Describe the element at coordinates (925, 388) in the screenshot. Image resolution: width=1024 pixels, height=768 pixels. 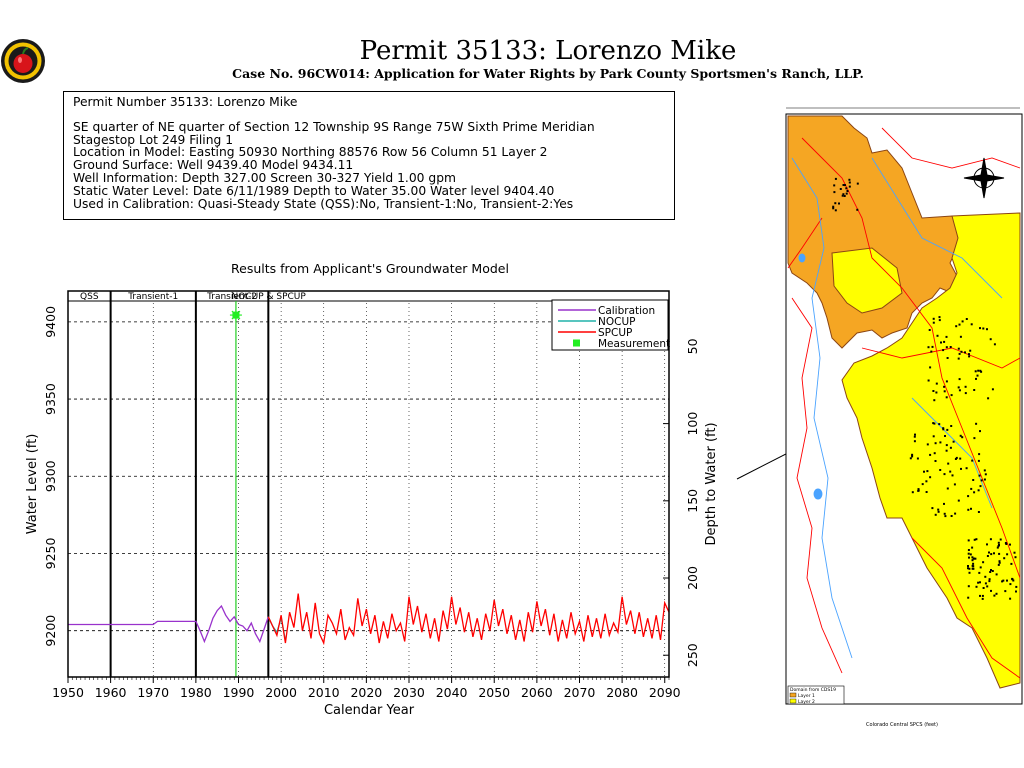
I see `map-well-markers` at that location.